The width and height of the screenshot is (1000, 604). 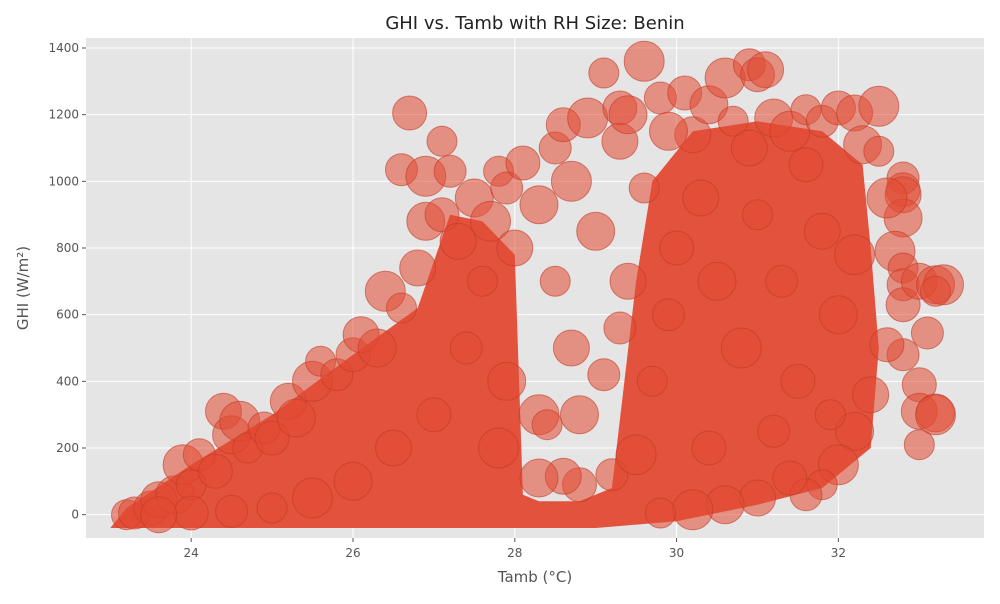 What do you see at coordinates (67, 248) in the screenshot?
I see `y-tick-label: 800` at bounding box center [67, 248].